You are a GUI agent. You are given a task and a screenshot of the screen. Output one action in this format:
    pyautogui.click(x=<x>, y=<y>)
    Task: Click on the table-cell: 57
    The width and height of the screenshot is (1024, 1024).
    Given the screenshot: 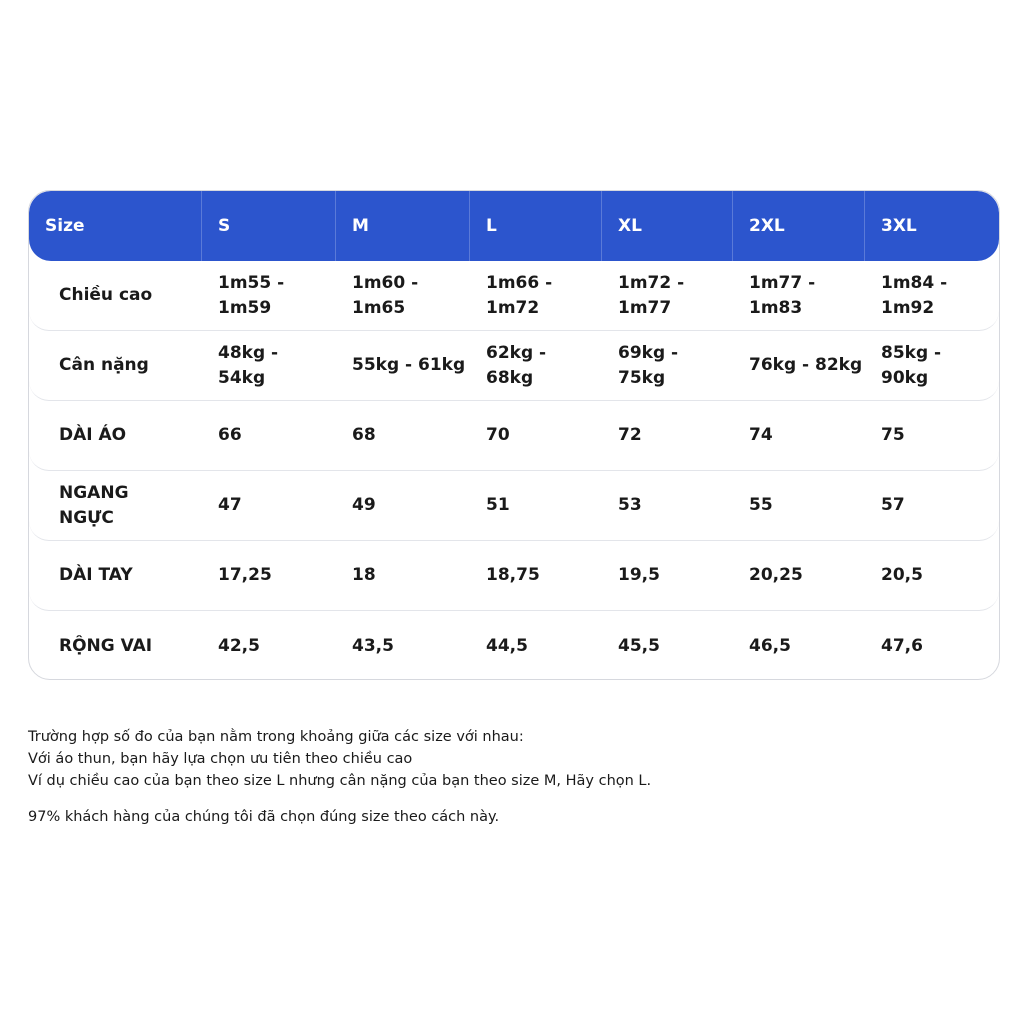 What is the action you would take?
    pyautogui.click(x=893, y=505)
    